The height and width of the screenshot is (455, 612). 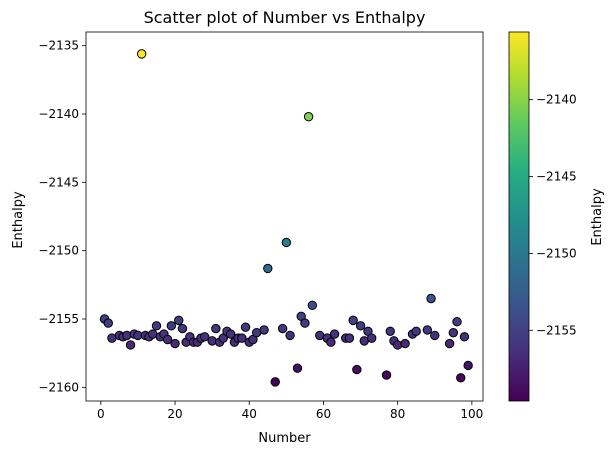 I want to click on colorbar-tick-label: −2150, so click(x=556, y=253).